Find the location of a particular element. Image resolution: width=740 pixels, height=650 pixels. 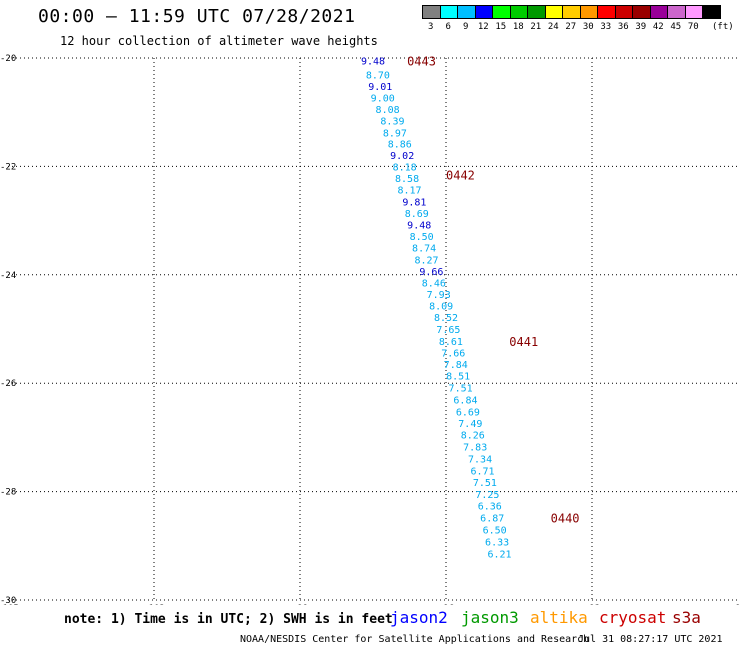

wave-height-label: 8.26 is located at coordinates (473, 436).